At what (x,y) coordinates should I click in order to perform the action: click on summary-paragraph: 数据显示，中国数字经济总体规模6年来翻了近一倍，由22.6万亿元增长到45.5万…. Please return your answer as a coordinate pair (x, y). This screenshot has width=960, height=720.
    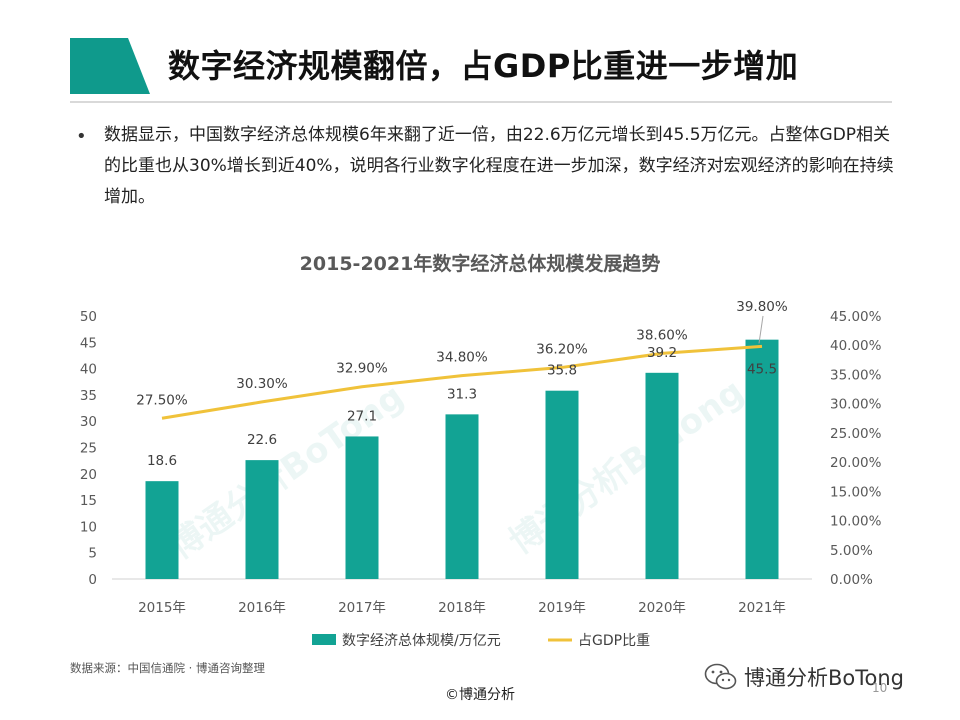
    Looking at the image, I should click on (499, 166).